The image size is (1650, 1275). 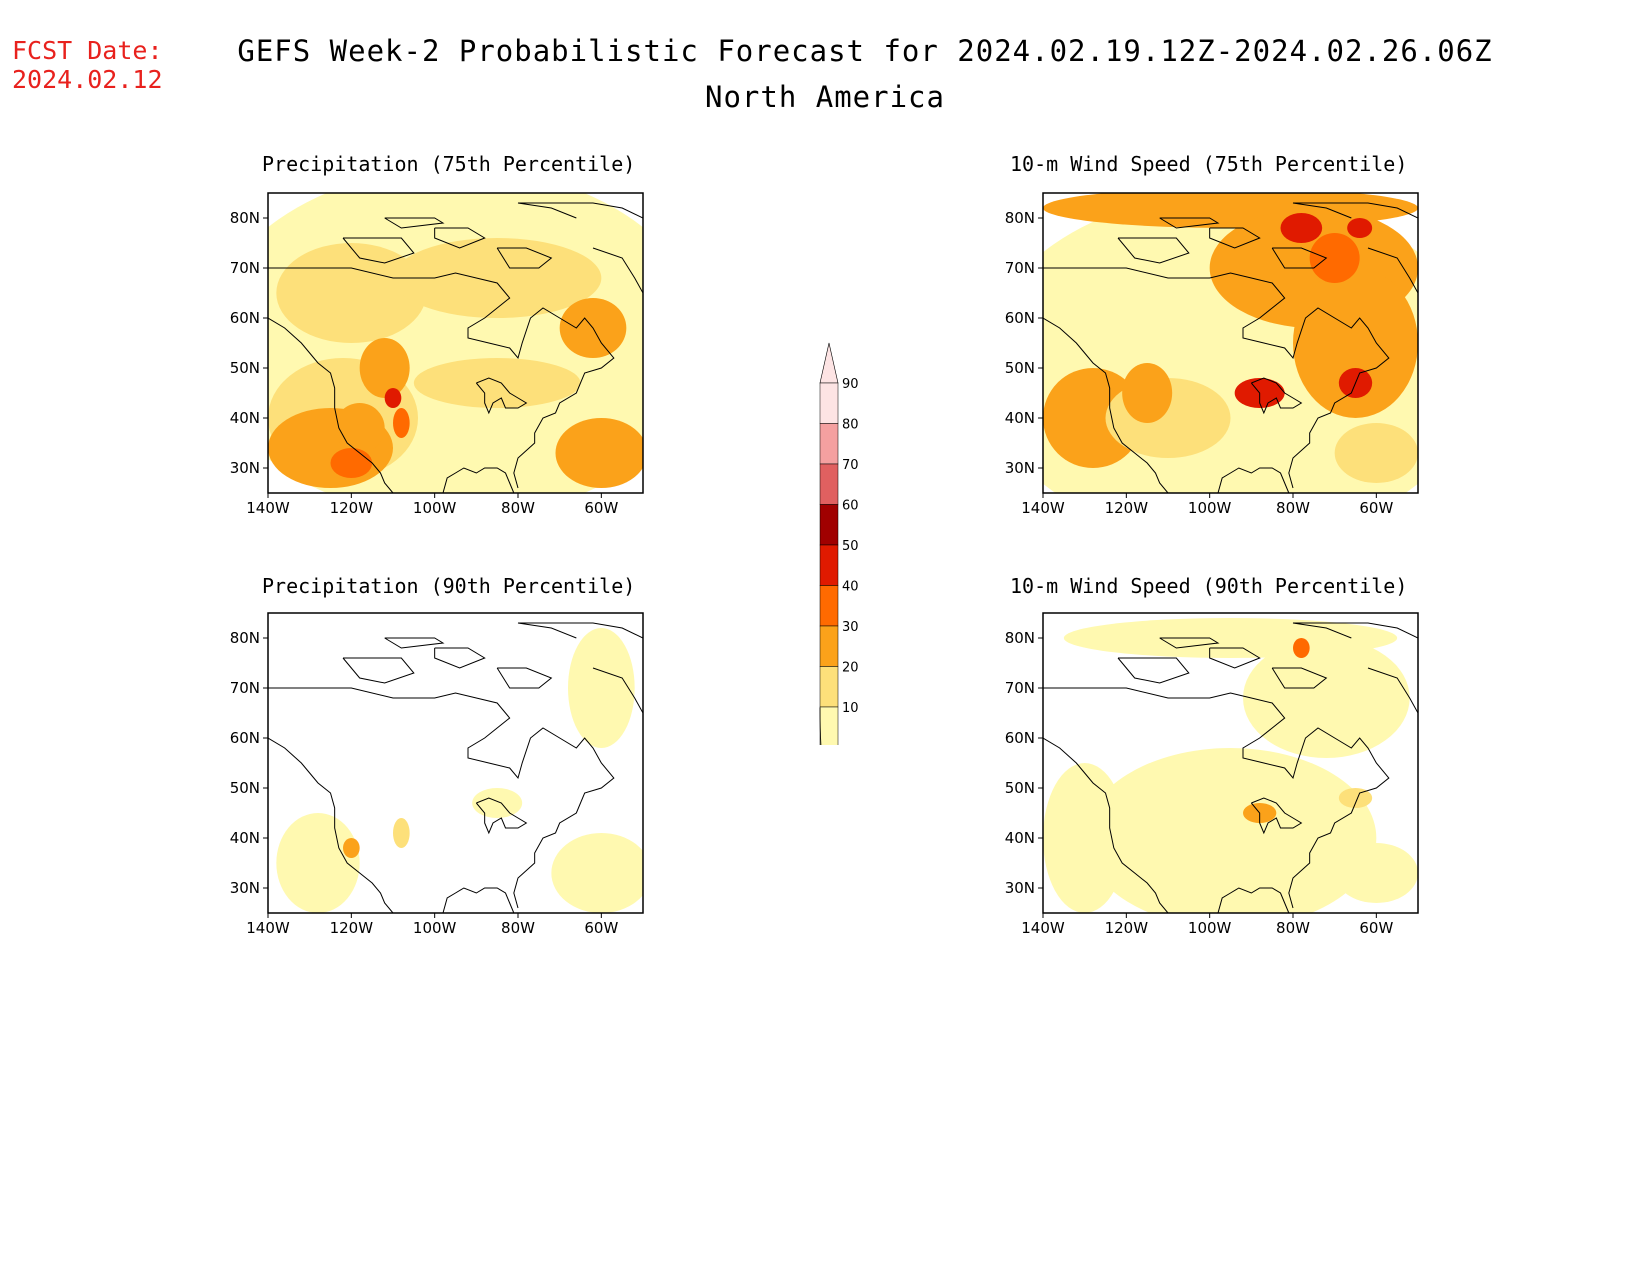 I want to click on map-precip-90: 80N 70N 60N 50N 40N 30N 140W 120W 100W 80W 60W, so click(x=437, y=774).